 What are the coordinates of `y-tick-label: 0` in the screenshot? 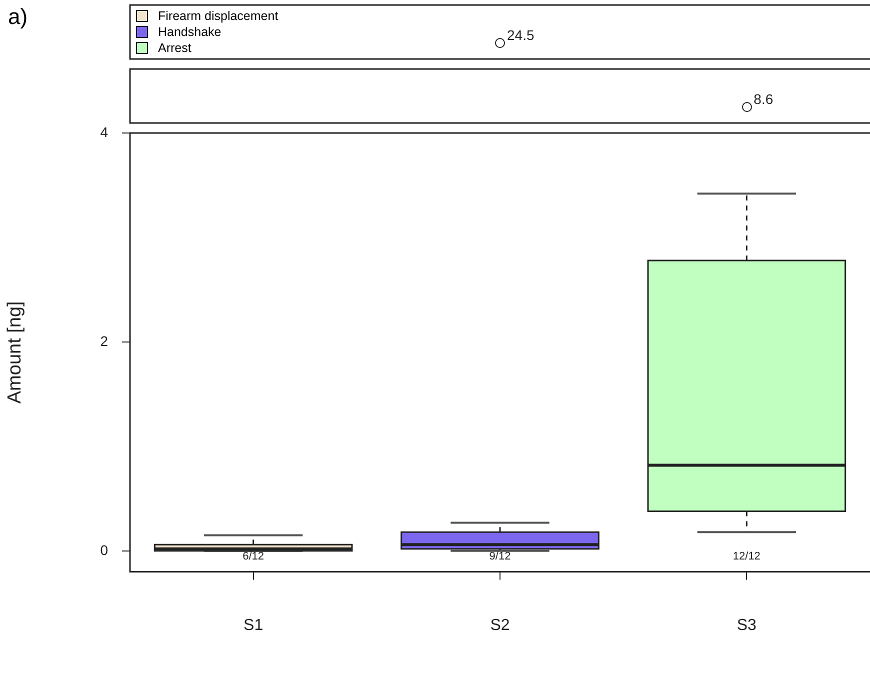 It's located at (104, 550).